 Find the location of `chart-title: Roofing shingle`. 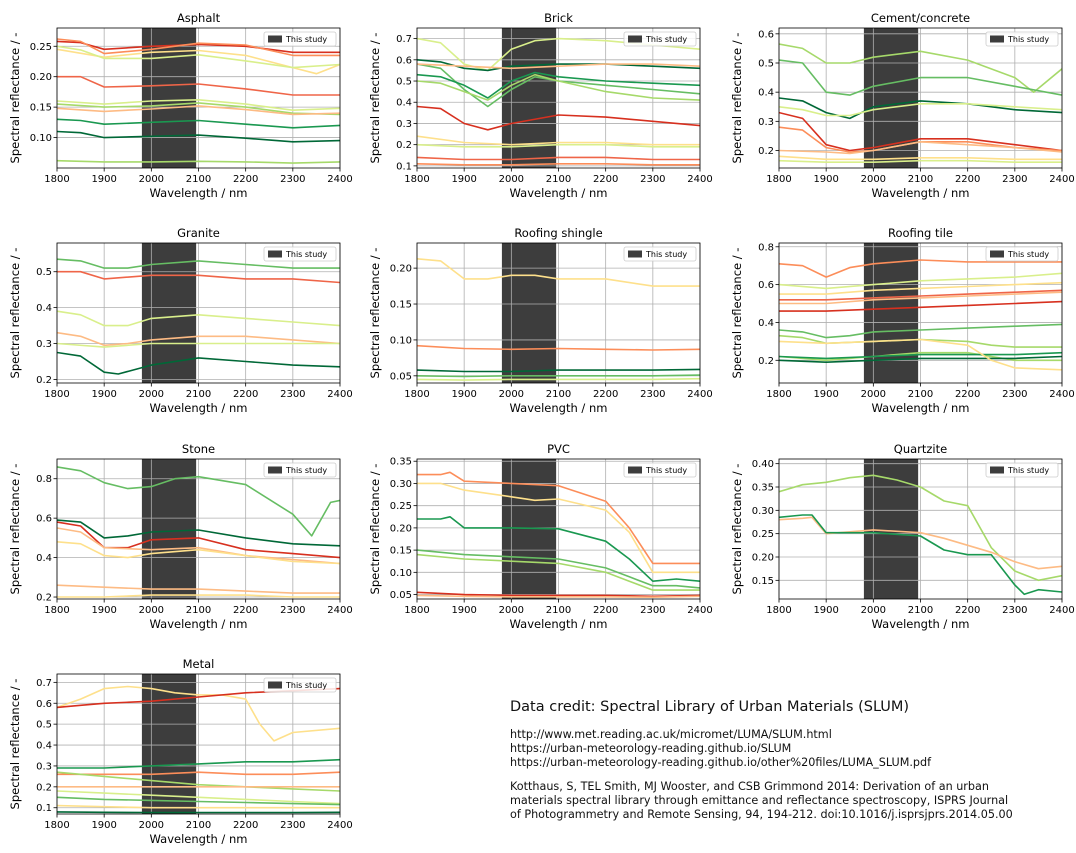

chart-title: Roofing shingle is located at coordinates (558, 233).